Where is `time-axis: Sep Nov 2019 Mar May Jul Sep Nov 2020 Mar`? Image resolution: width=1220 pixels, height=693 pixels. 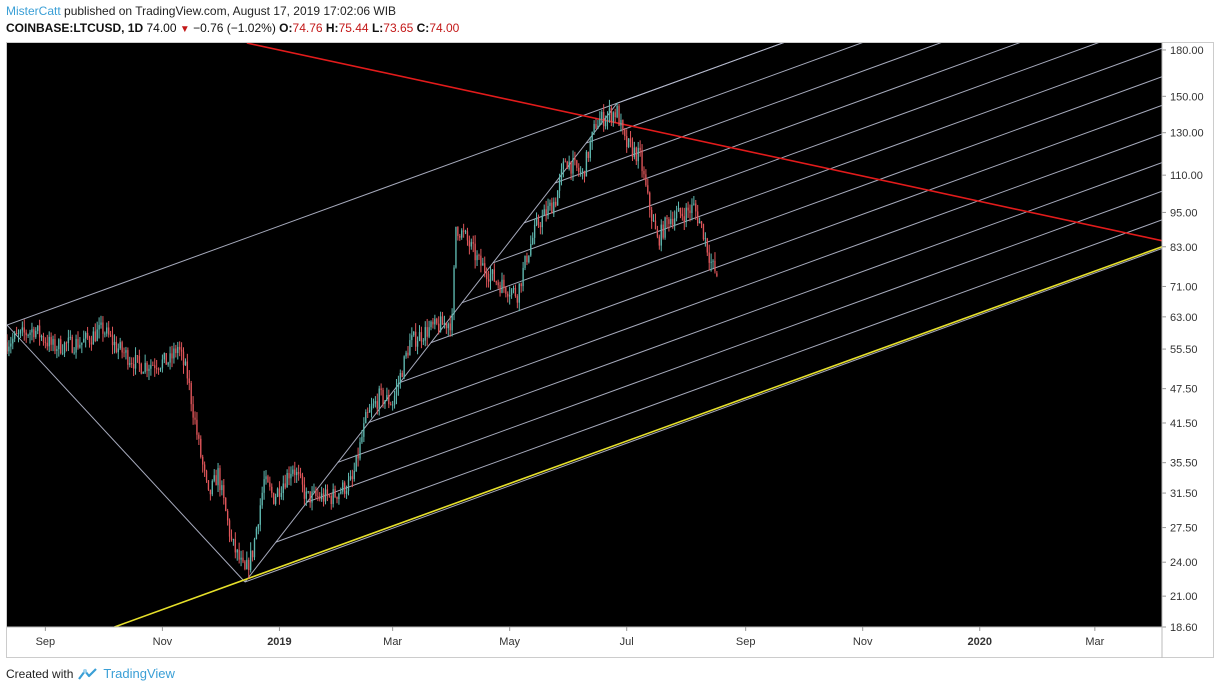 time-axis: Sep Nov 2019 Mar May Jul Sep Nov 2020 Mar is located at coordinates (584, 637).